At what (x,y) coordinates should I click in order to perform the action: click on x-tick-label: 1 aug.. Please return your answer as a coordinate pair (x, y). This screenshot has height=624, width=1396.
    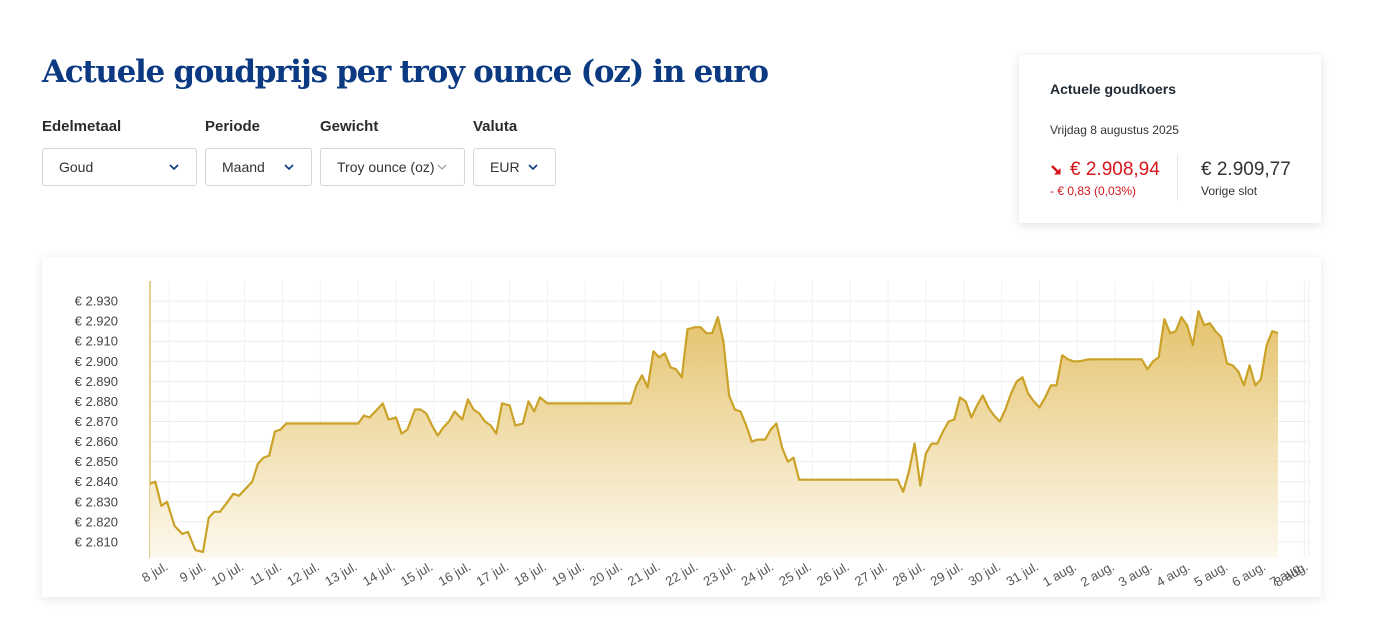
    Looking at the image, I should click on (1059, 574).